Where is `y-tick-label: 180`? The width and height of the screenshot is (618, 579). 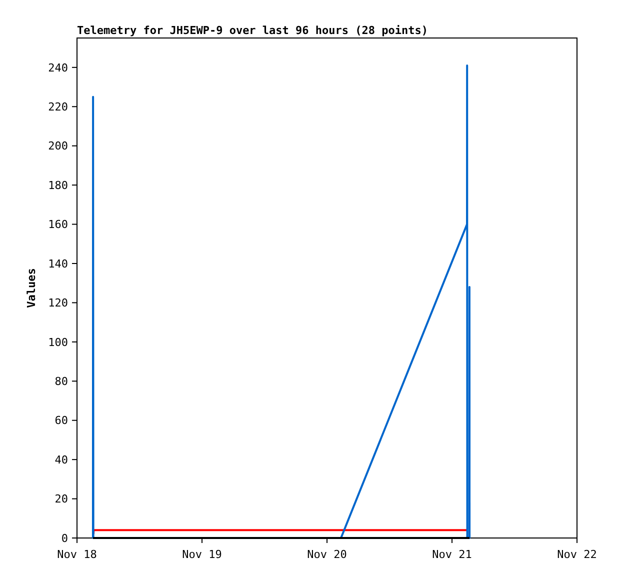 y-tick-label: 180 is located at coordinates (58, 185).